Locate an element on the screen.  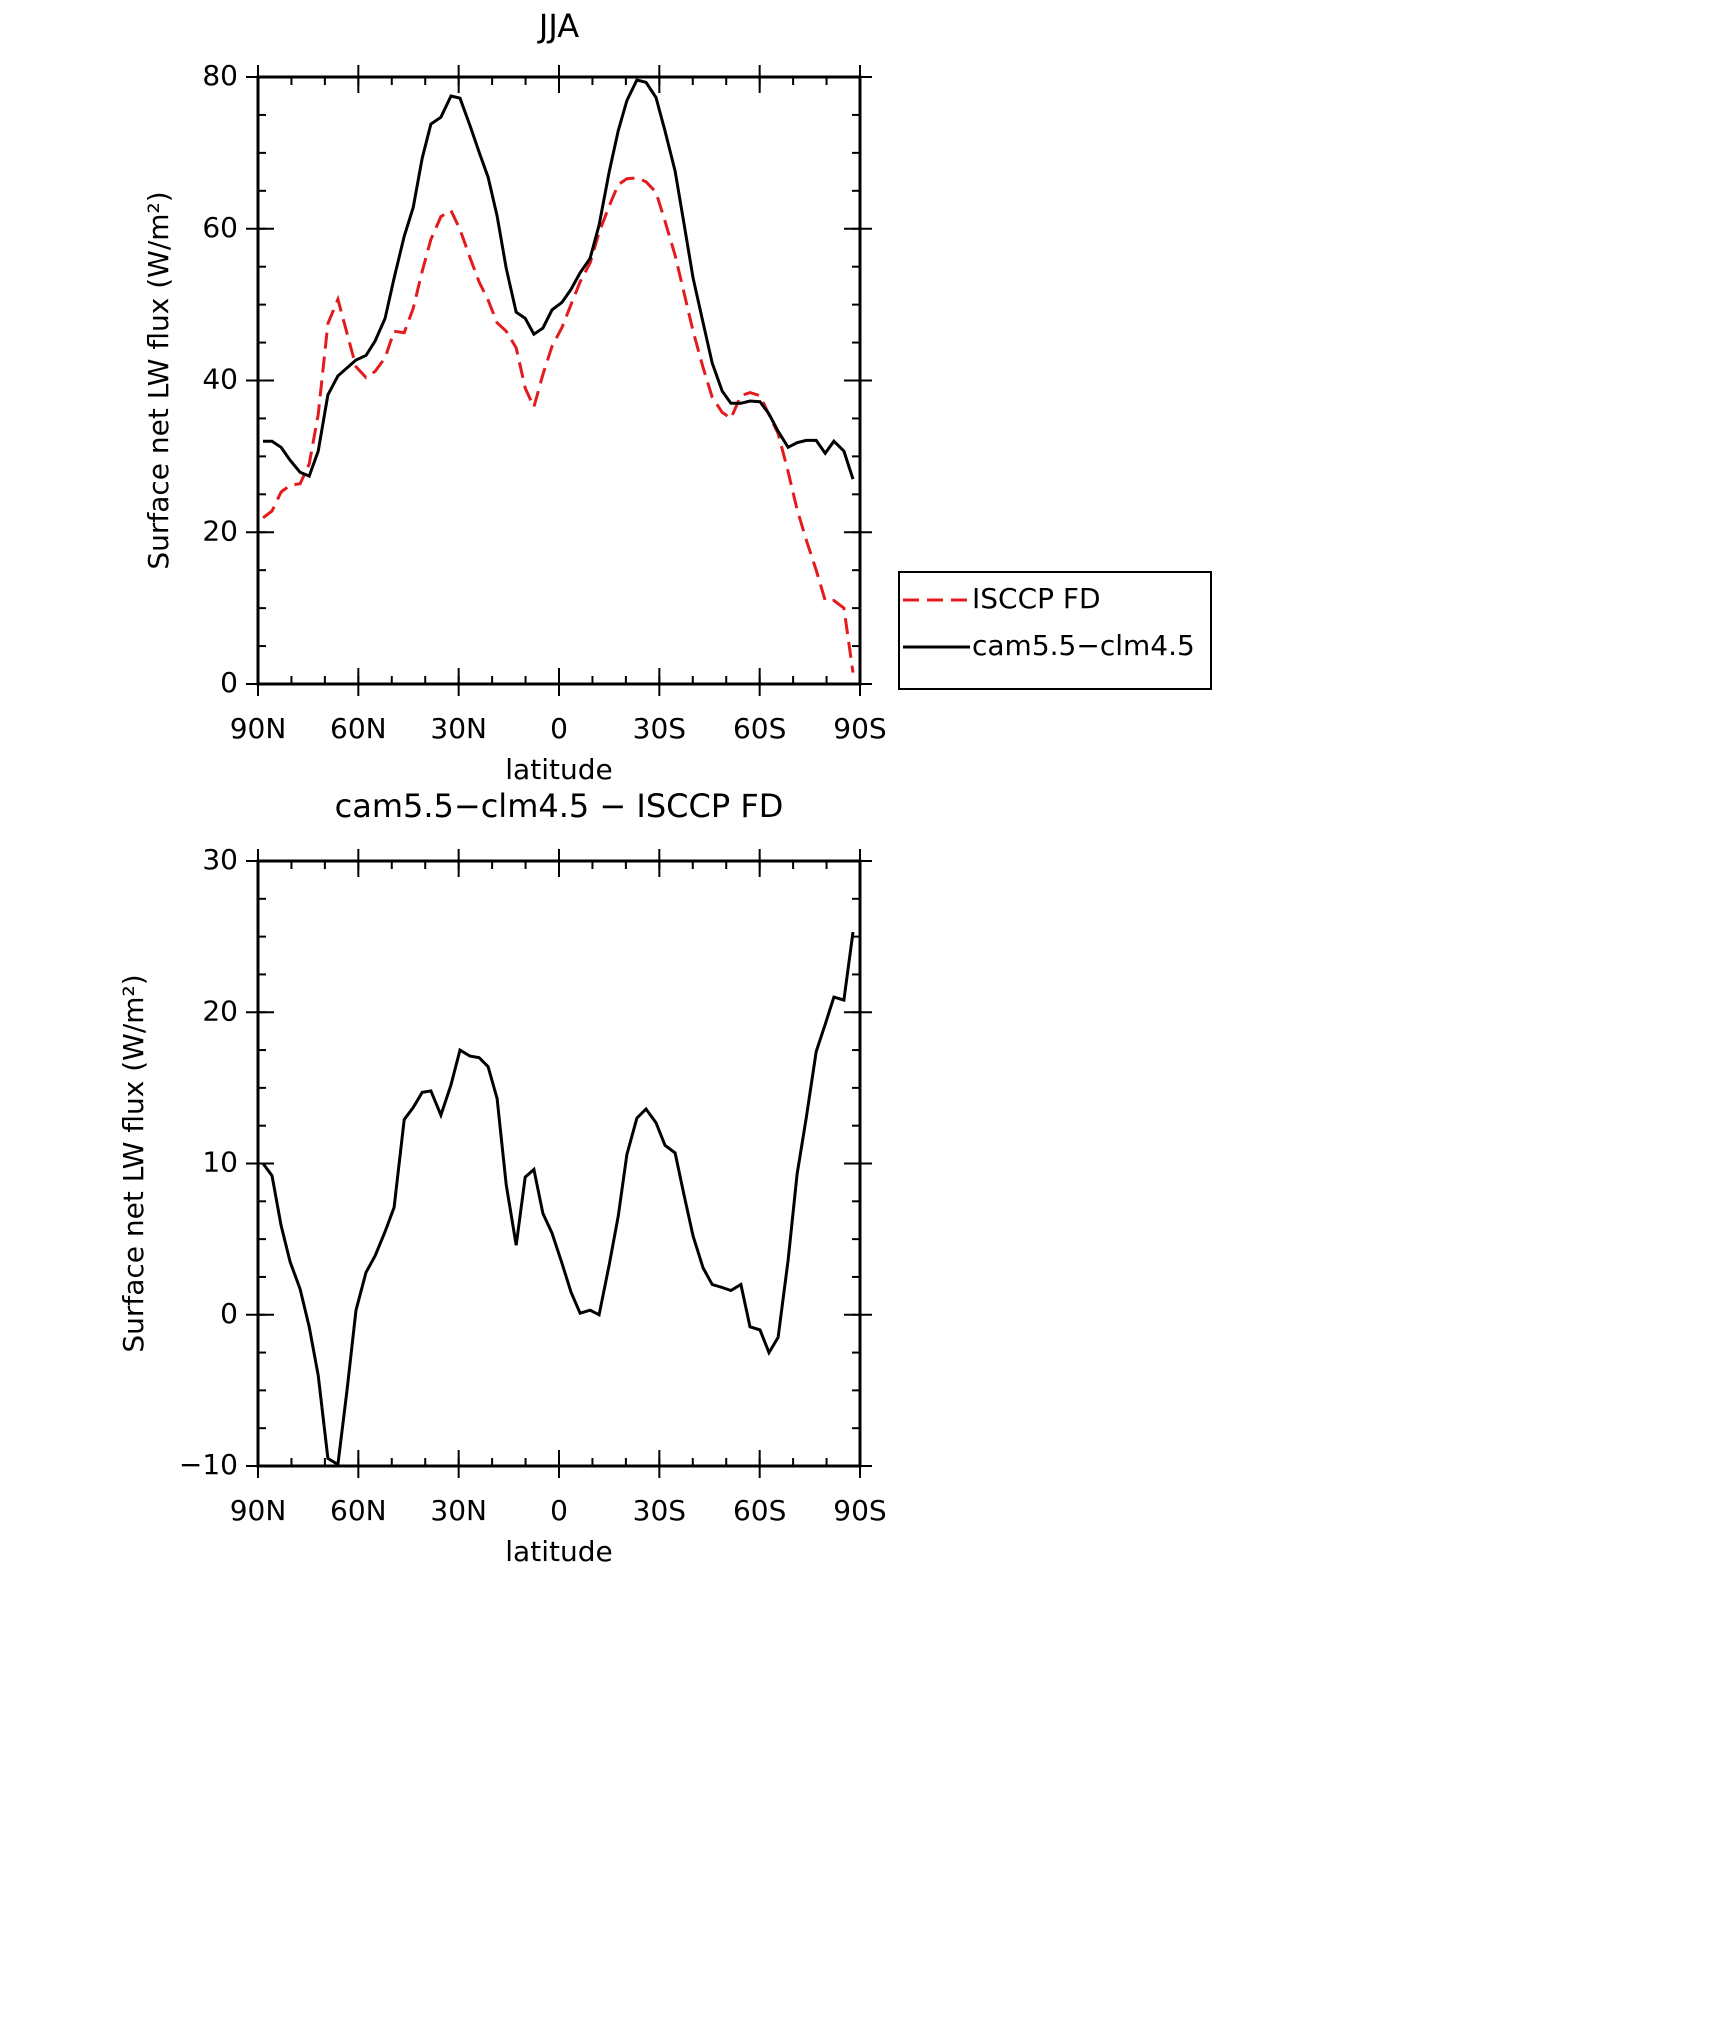
chart-title: cam5.5−clm4.5 − ISCCP FD is located at coordinates (559, 806).